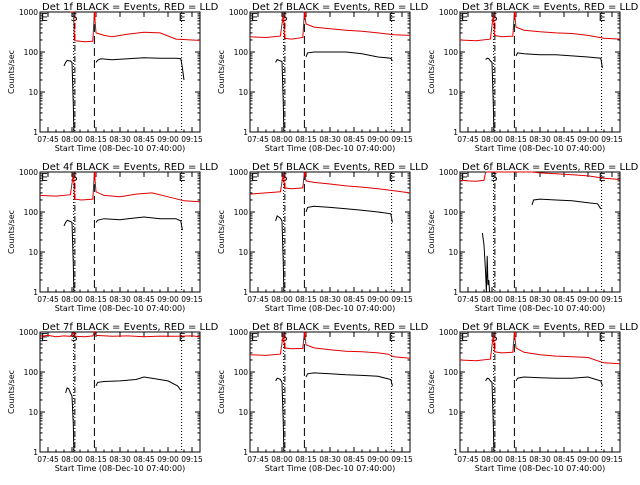  What do you see at coordinates (550, 7) in the screenshot?
I see `panel-title: Det 3f BLACK = Events, RED = LLD` at bounding box center [550, 7].